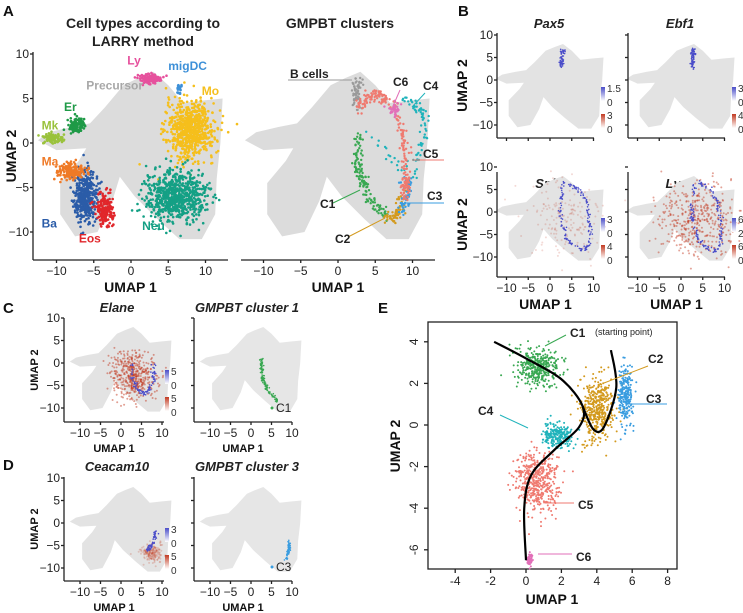 The image size is (743, 613). Describe the element at coordinates (101, 433) in the screenshot. I see `x-tick-label: −5` at that location.